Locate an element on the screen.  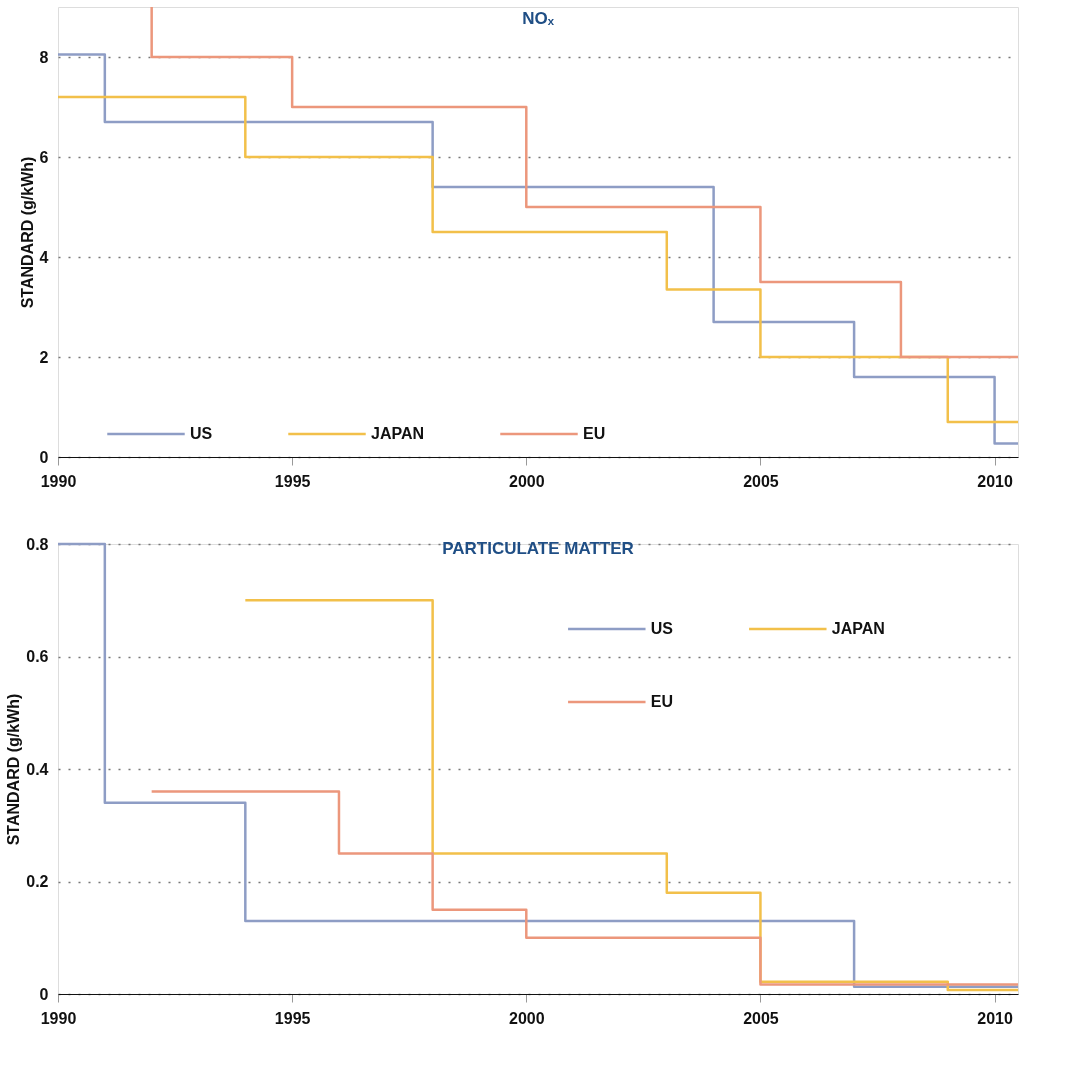
y-tick-label: 0.4 is located at coordinates (37, 769).